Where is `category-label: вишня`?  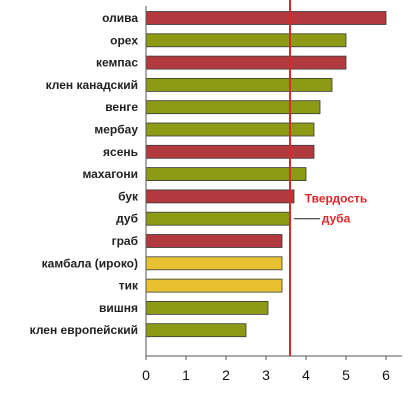 category-label: вишня is located at coordinates (118, 308).